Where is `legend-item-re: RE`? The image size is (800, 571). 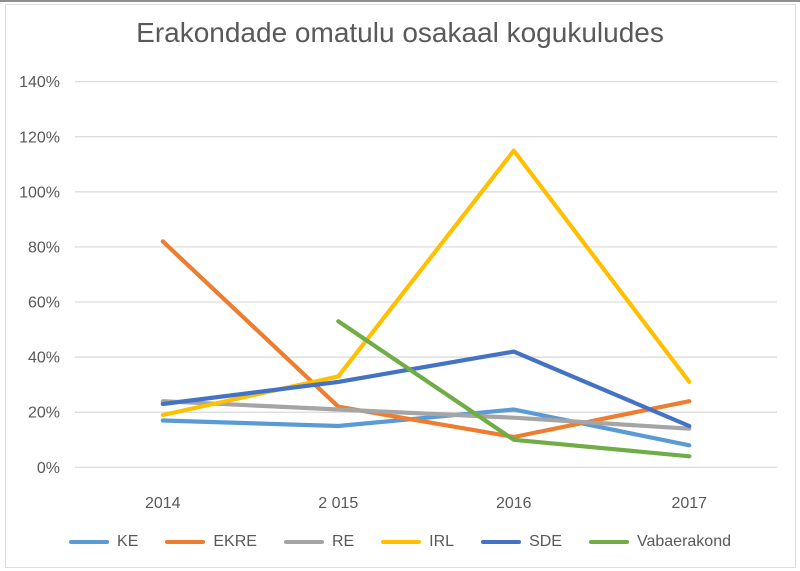
legend-item-re: RE is located at coordinates (319, 541).